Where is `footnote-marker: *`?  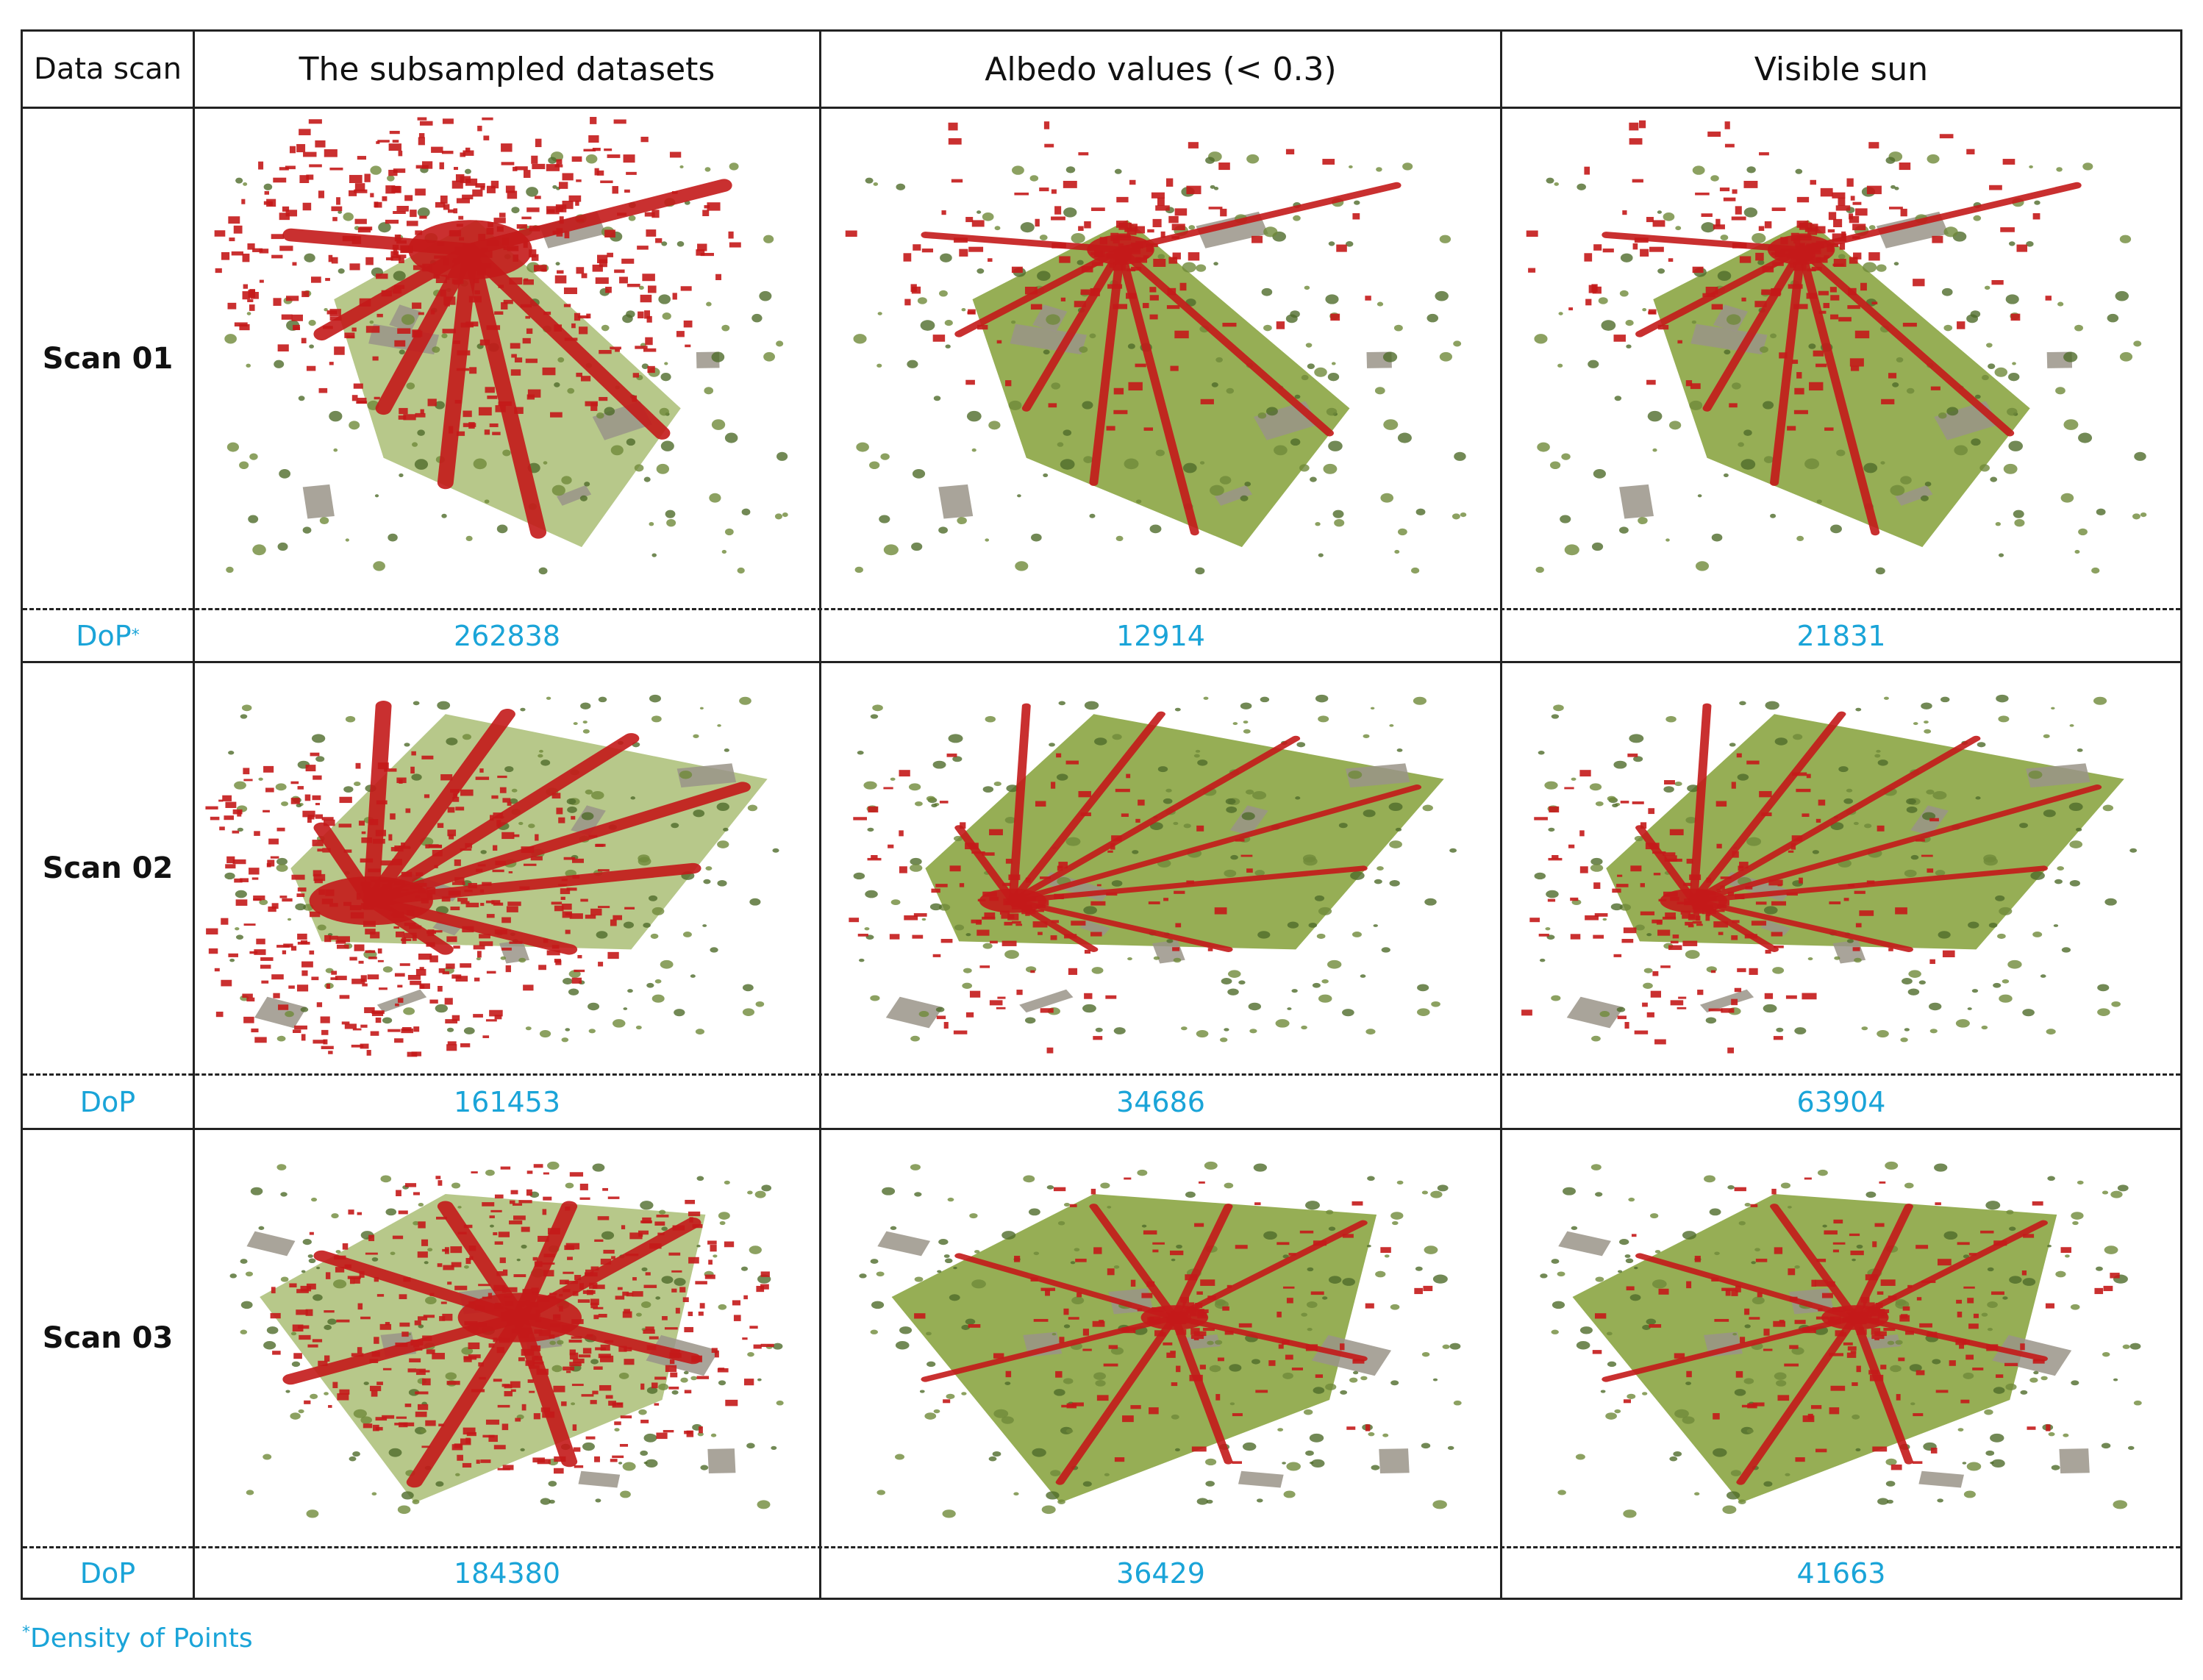
footnote-marker: * is located at coordinates (26, 1633).